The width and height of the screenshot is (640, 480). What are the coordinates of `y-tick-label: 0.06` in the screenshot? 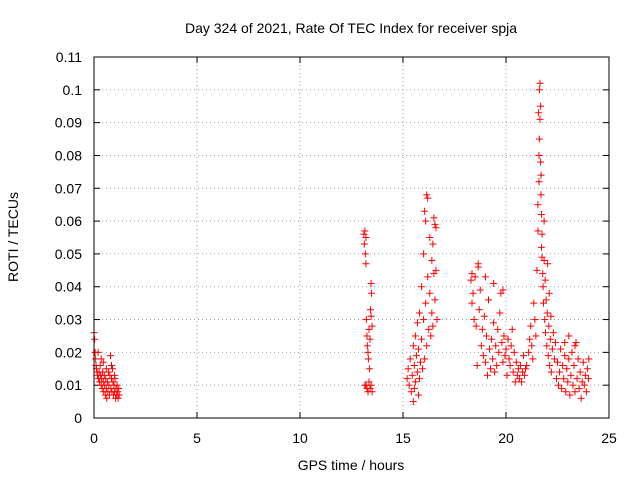 It's located at (68, 221).